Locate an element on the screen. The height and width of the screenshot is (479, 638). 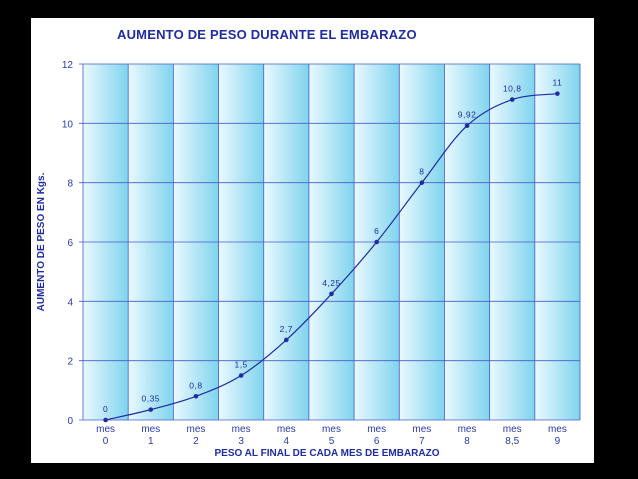
data-label: 11 is located at coordinates (557, 83).